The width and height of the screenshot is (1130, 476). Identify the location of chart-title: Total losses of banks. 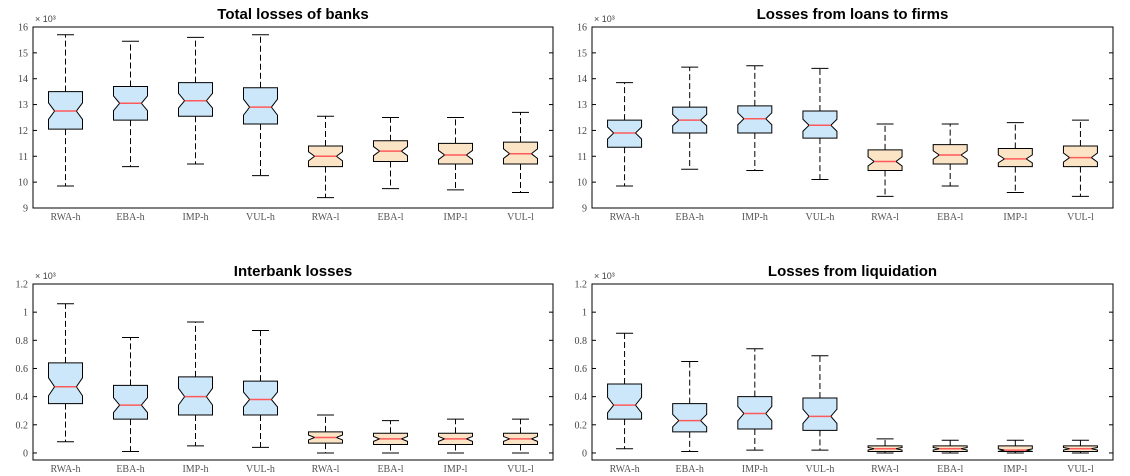
(292, 14).